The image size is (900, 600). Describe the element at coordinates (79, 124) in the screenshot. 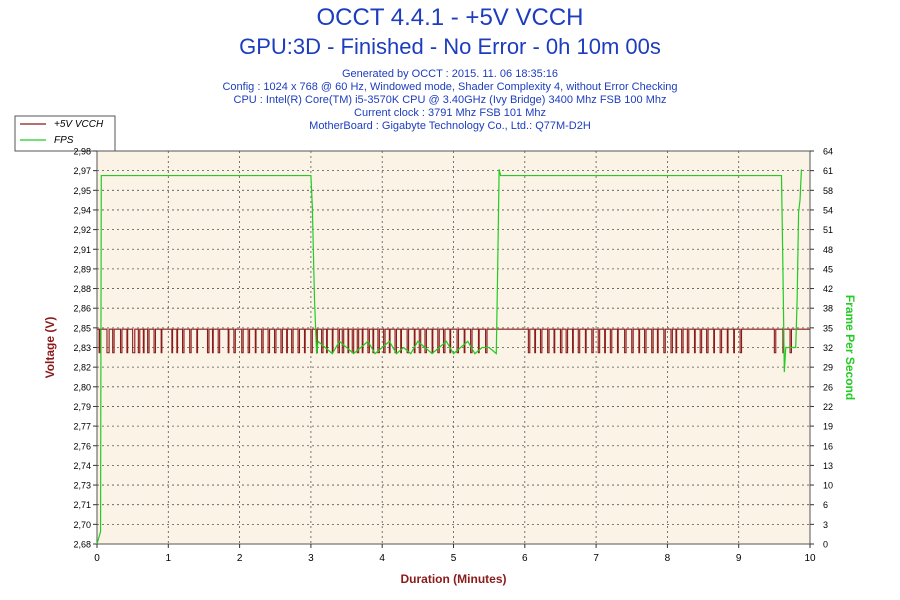

I see `legend-label-voltage: +5V VCCH` at that location.